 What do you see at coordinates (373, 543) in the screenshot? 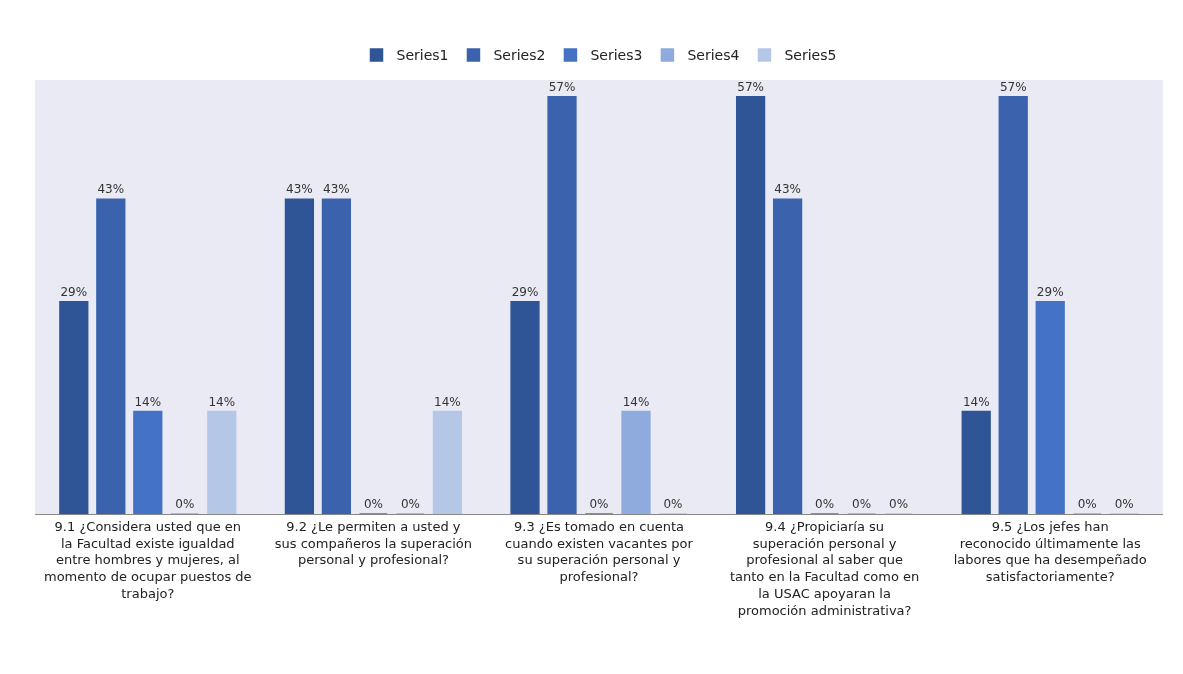
I see `x-tick-label: 9.2 ¿Le permiten a usted y sus compañeros la superación personal y profesional?` at bounding box center [373, 543].